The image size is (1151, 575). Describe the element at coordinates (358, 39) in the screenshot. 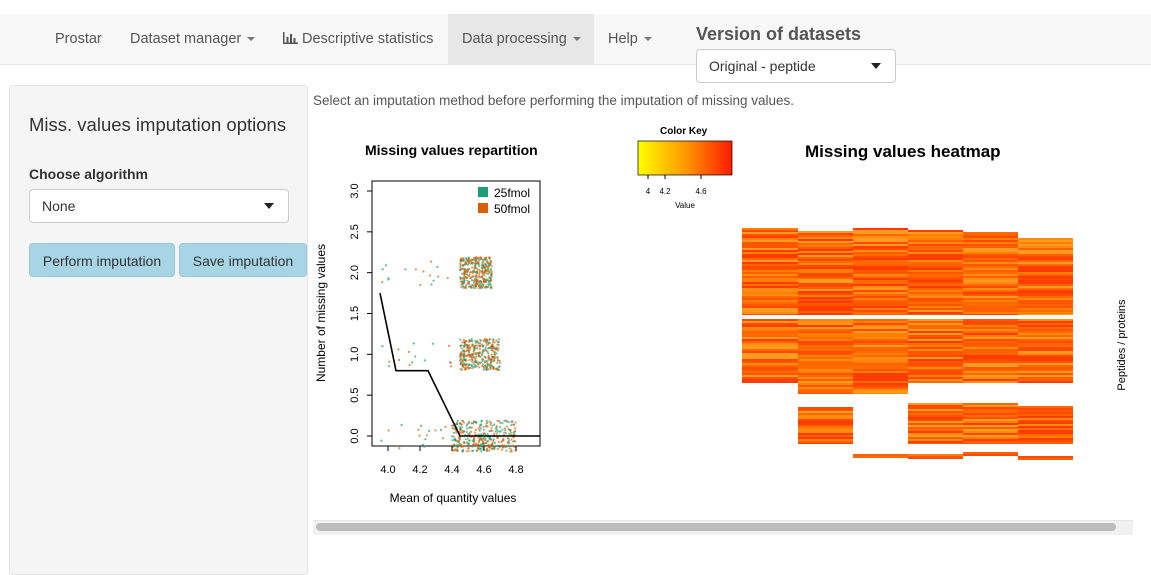

I see `nav-descriptive-statistics: Descriptive statistics` at that location.